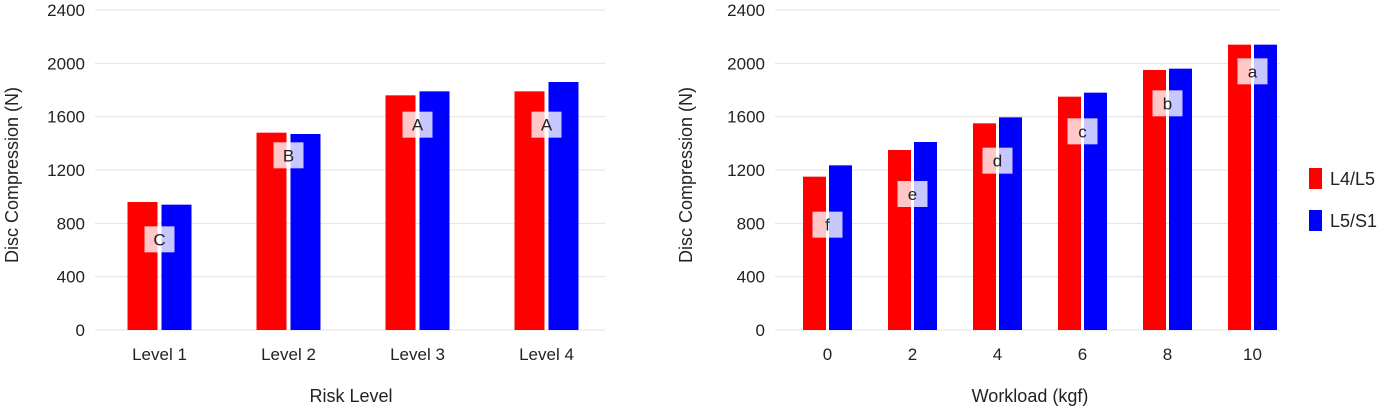 The image size is (1385, 409). I want to click on legend-label-l4-l5: L4/L5, so click(1352, 179).